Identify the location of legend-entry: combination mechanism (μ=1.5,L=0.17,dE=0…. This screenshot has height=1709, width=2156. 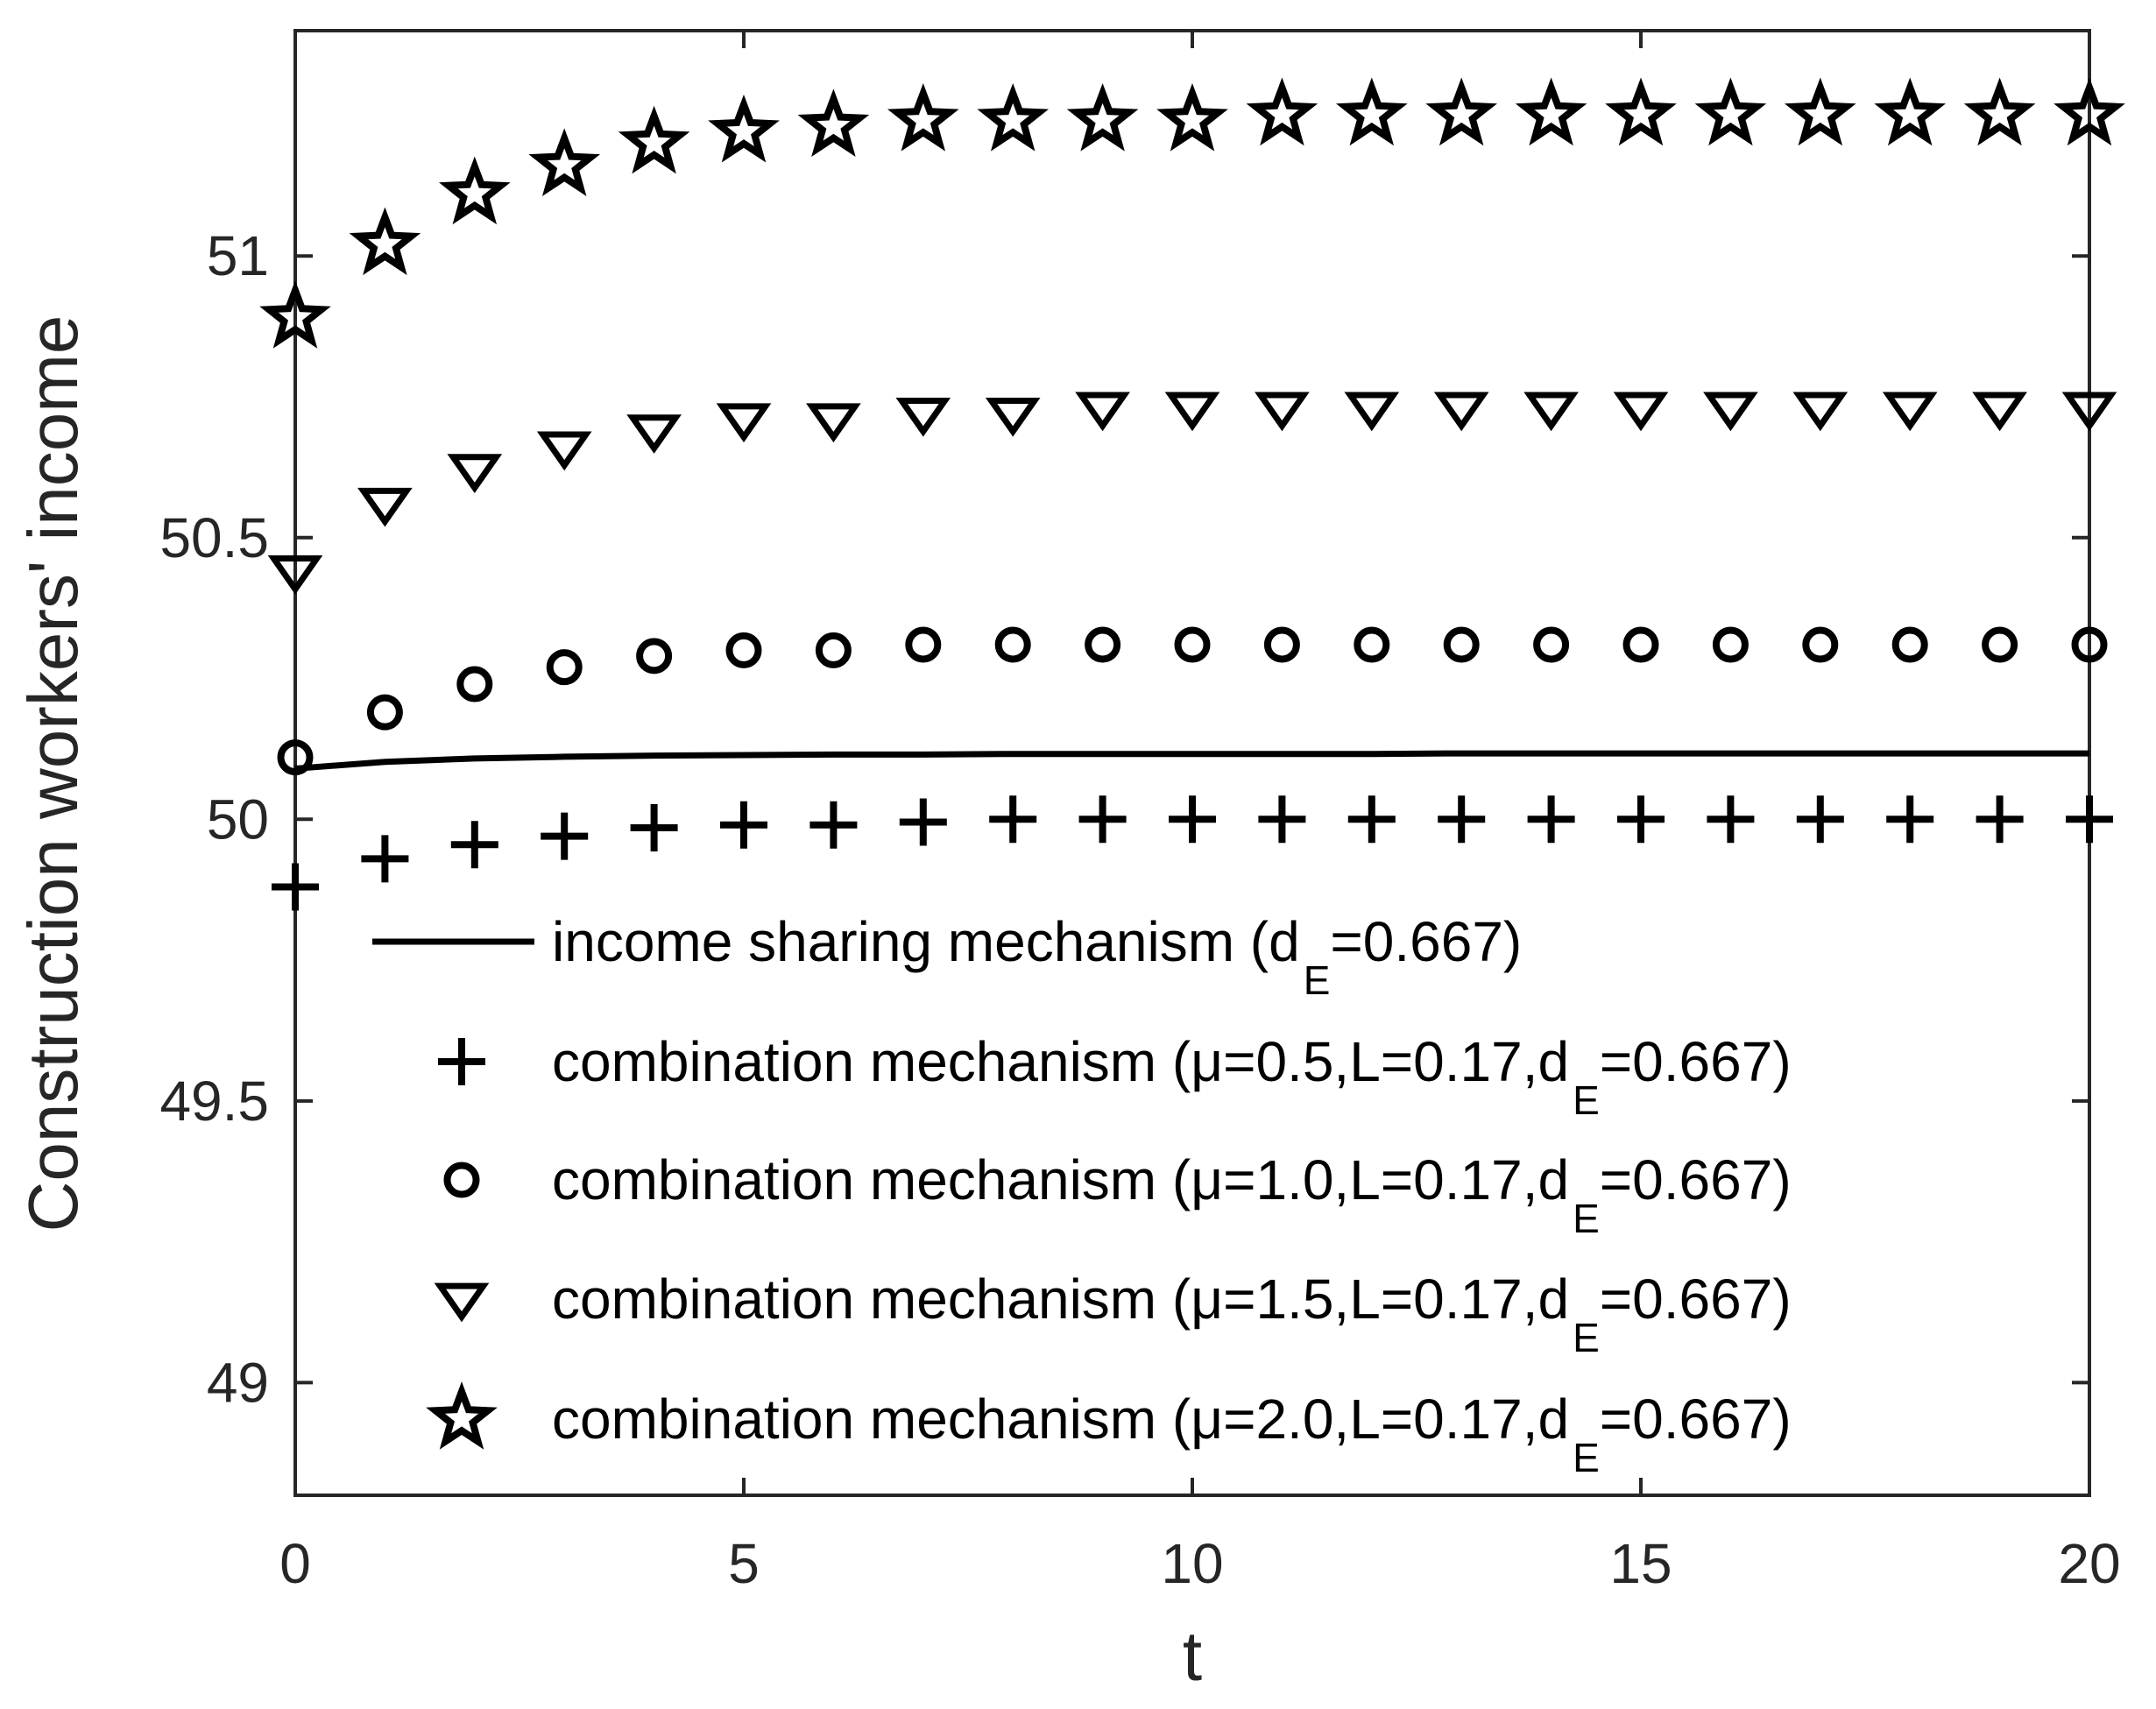
(1113, 1314).